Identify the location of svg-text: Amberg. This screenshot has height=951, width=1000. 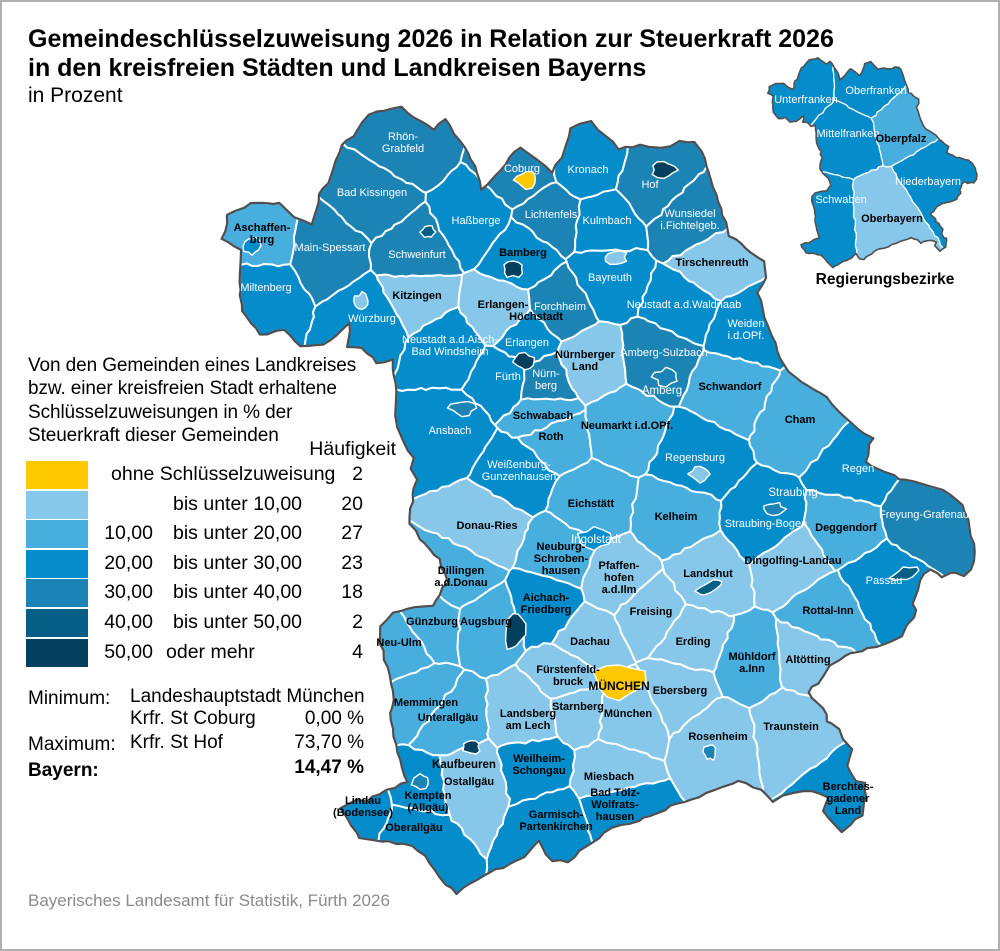
(662, 391).